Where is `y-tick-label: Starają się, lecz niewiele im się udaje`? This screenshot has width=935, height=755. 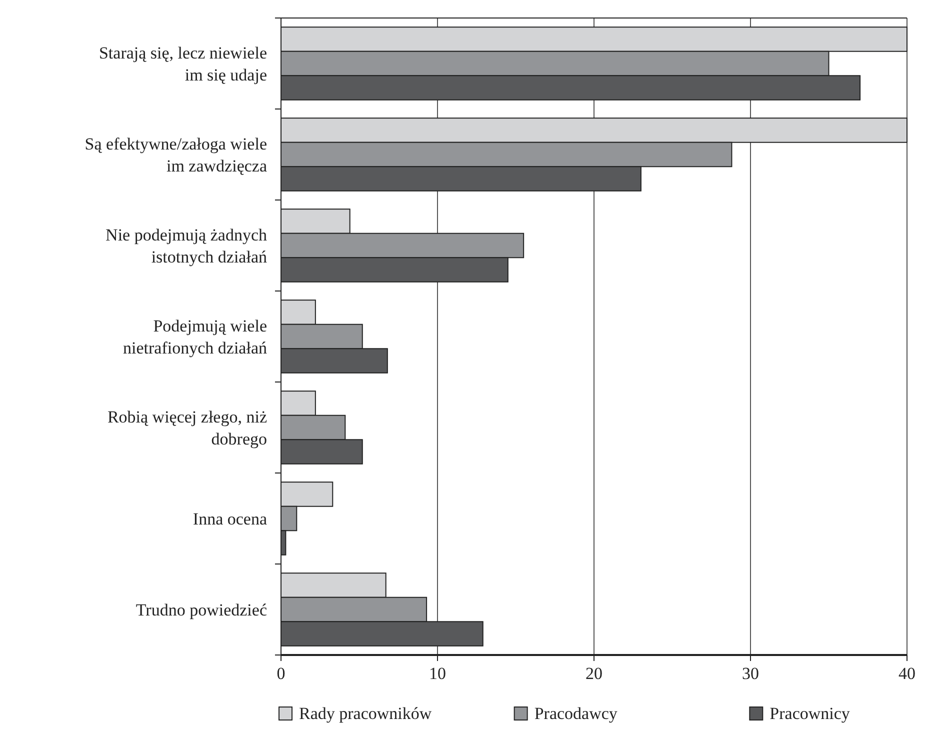 y-tick-label: Starają się, lecz niewiele im się udaje is located at coordinates (182, 64).